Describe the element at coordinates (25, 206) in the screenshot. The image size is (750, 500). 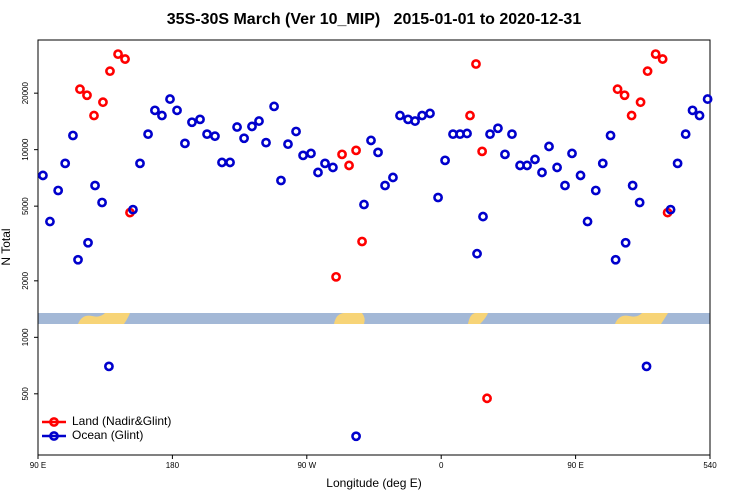
I see `y-tick-label: 5000` at that location.